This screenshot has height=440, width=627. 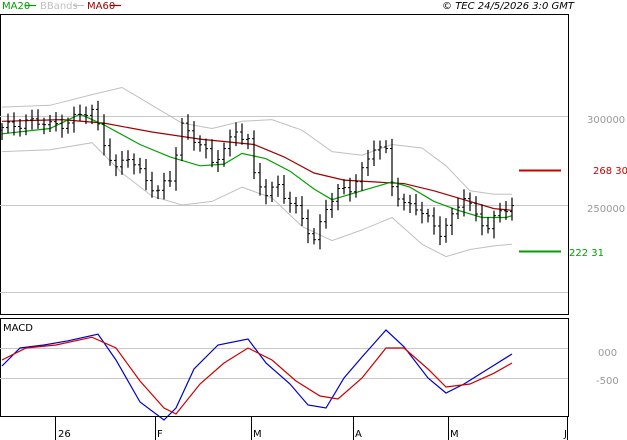 I want to click on month-label-a: A, so click(x=358, y=434).